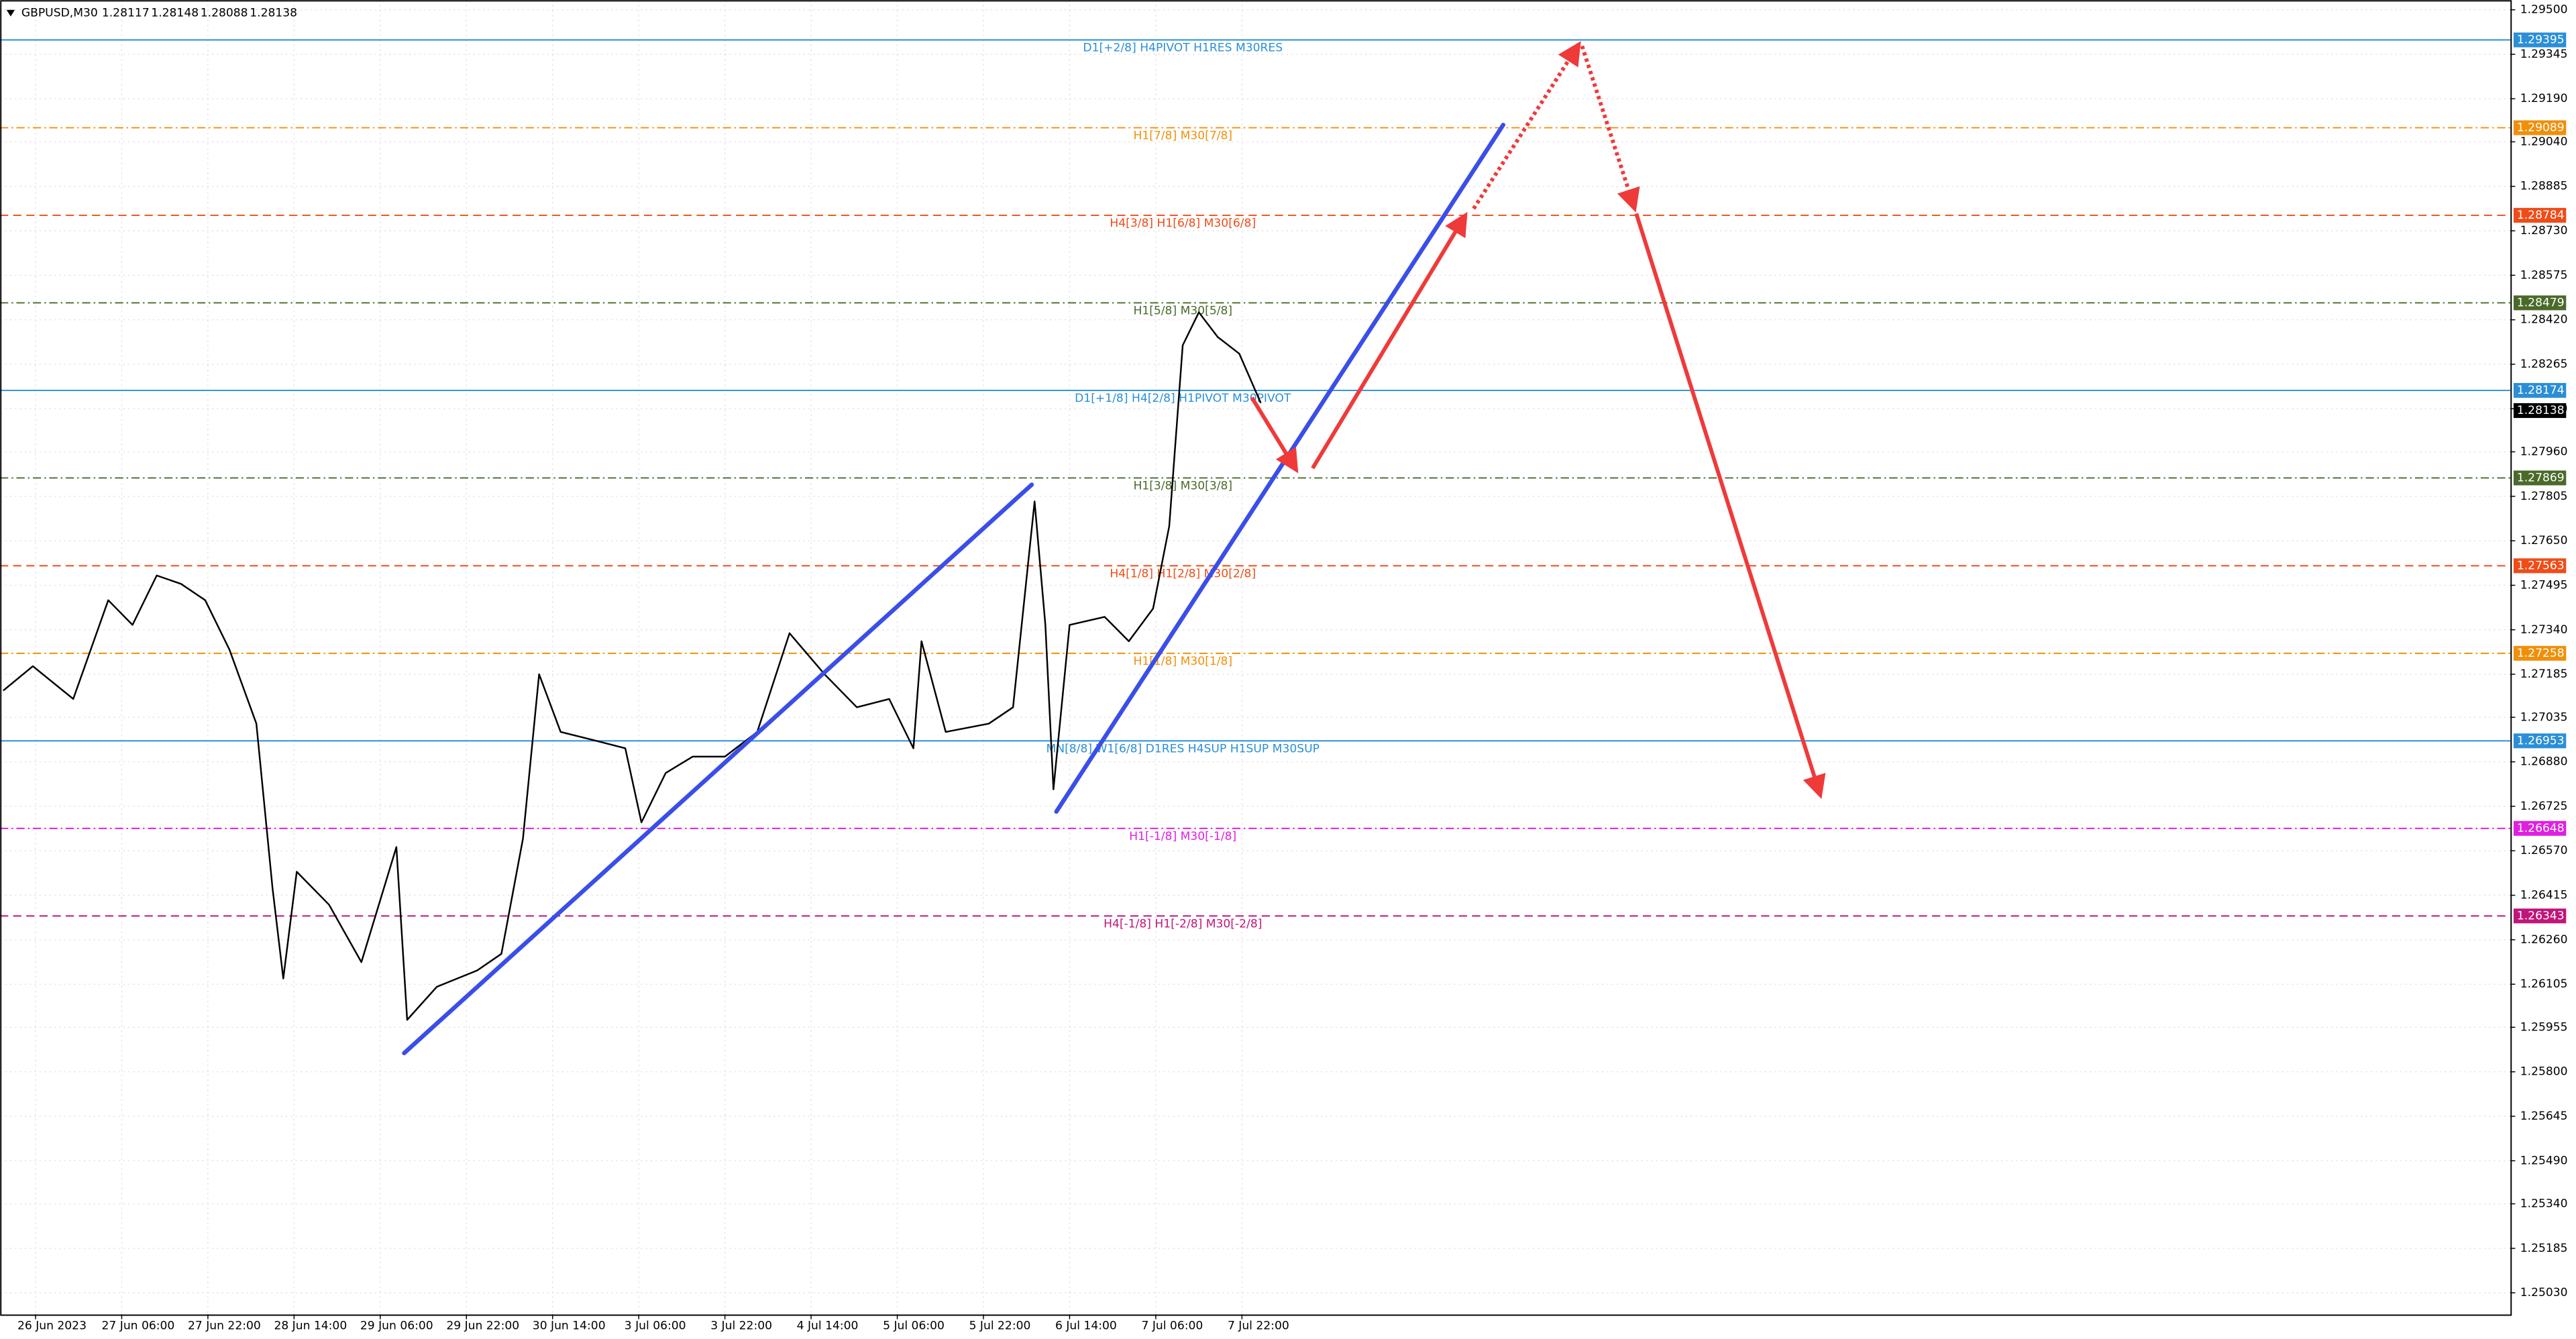  I want to click on y-tick-label: 1.25340, so click(2544, 1203).